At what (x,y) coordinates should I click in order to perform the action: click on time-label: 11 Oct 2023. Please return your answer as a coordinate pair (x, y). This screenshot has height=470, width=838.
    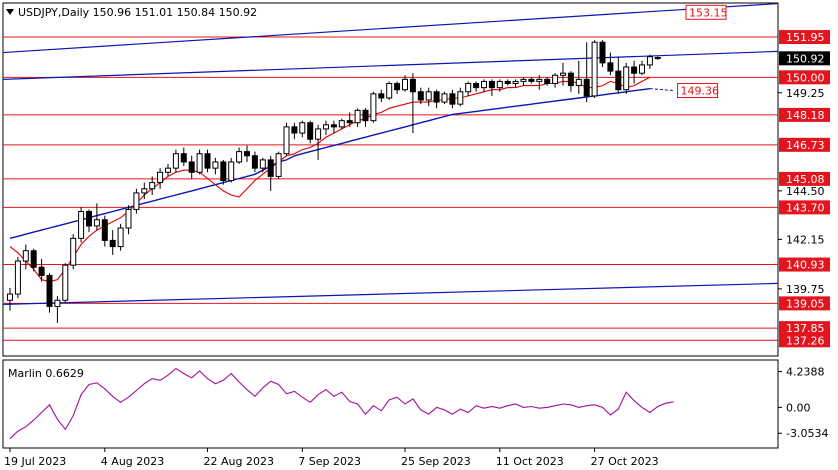
    Looking at the image, I should click on (530, 461).